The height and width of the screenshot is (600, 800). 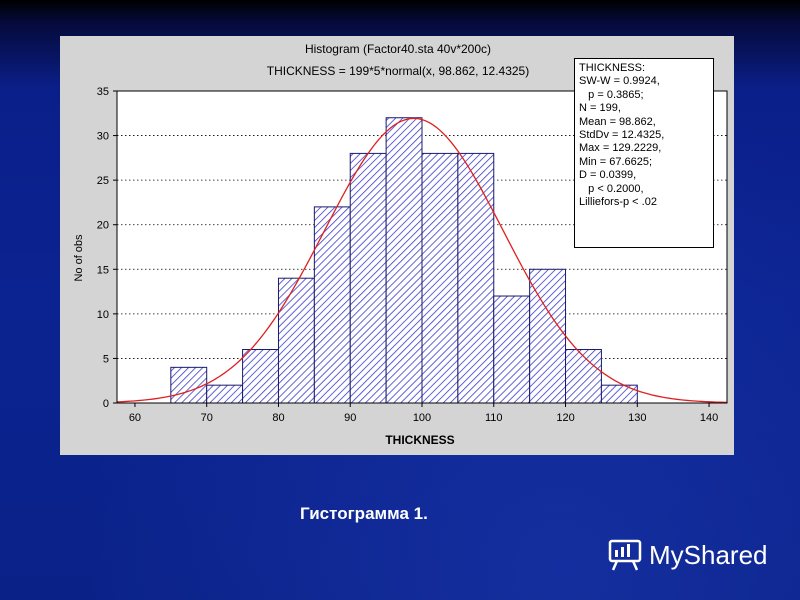 I want to click on x-tick-label: 120, so click(x=565, y=418).